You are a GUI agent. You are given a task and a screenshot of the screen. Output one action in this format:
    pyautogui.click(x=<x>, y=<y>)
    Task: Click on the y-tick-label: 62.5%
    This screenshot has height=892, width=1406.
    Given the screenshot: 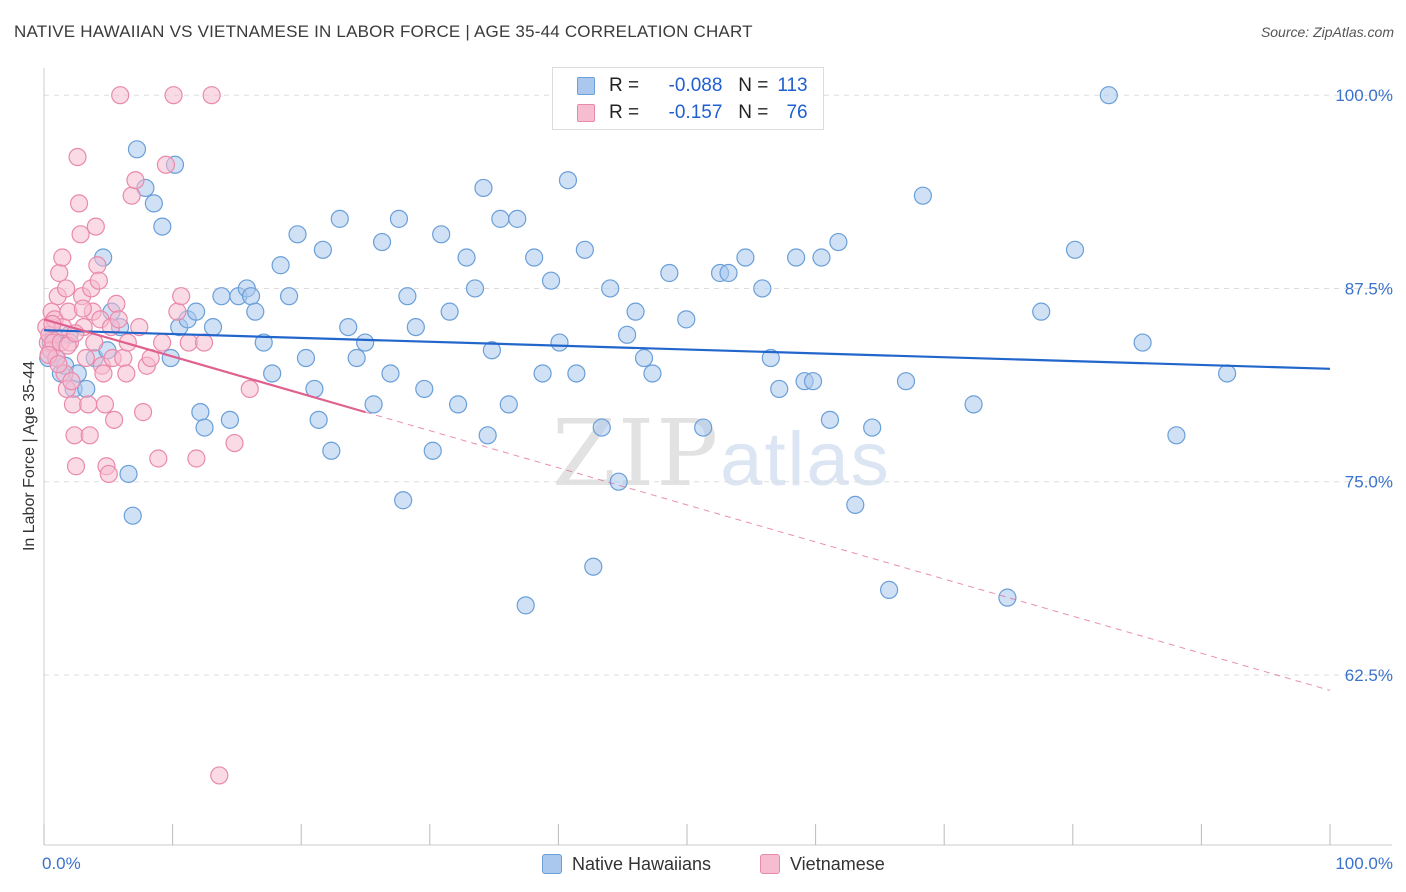 What is the action you would take?
    pyautogui.click(x=1369, y=675)
    